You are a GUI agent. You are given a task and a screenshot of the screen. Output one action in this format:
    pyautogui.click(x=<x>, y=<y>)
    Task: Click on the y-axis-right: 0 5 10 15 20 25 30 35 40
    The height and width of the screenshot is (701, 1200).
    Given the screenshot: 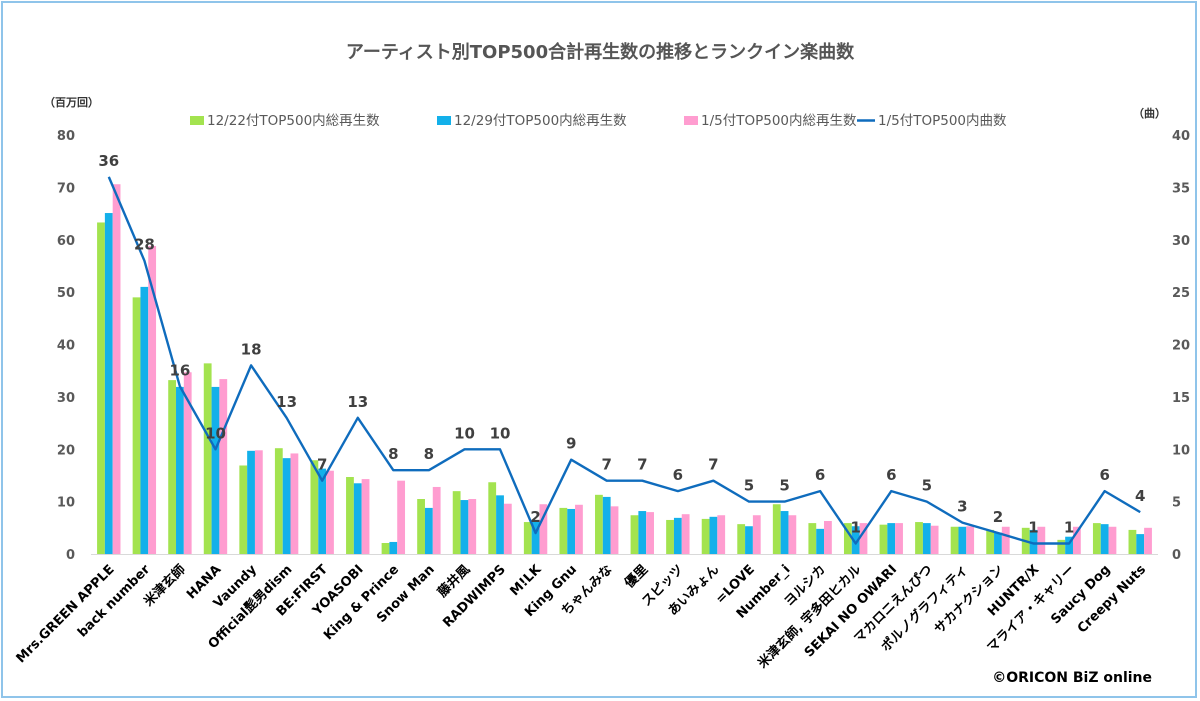 What is the action you would take?
    pyautogui.click(x=1181, y=346)
    